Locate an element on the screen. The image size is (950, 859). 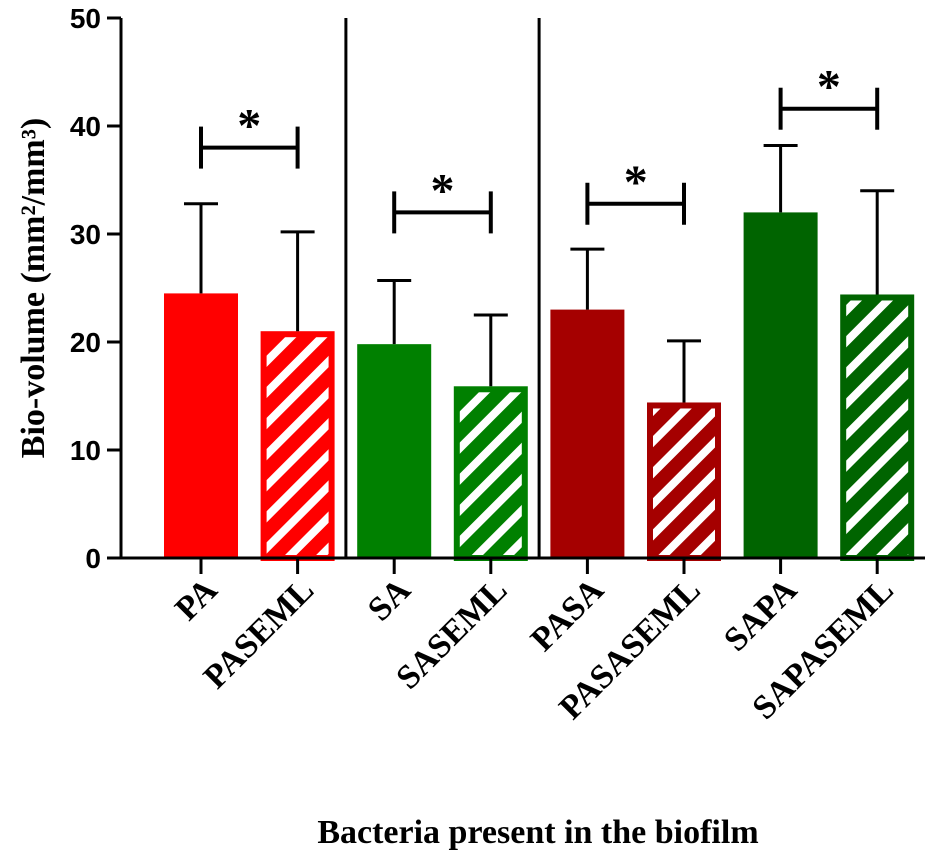
y-axis-title: Bio-volume (mm²/mm³) is located at coordinates (33, 288).